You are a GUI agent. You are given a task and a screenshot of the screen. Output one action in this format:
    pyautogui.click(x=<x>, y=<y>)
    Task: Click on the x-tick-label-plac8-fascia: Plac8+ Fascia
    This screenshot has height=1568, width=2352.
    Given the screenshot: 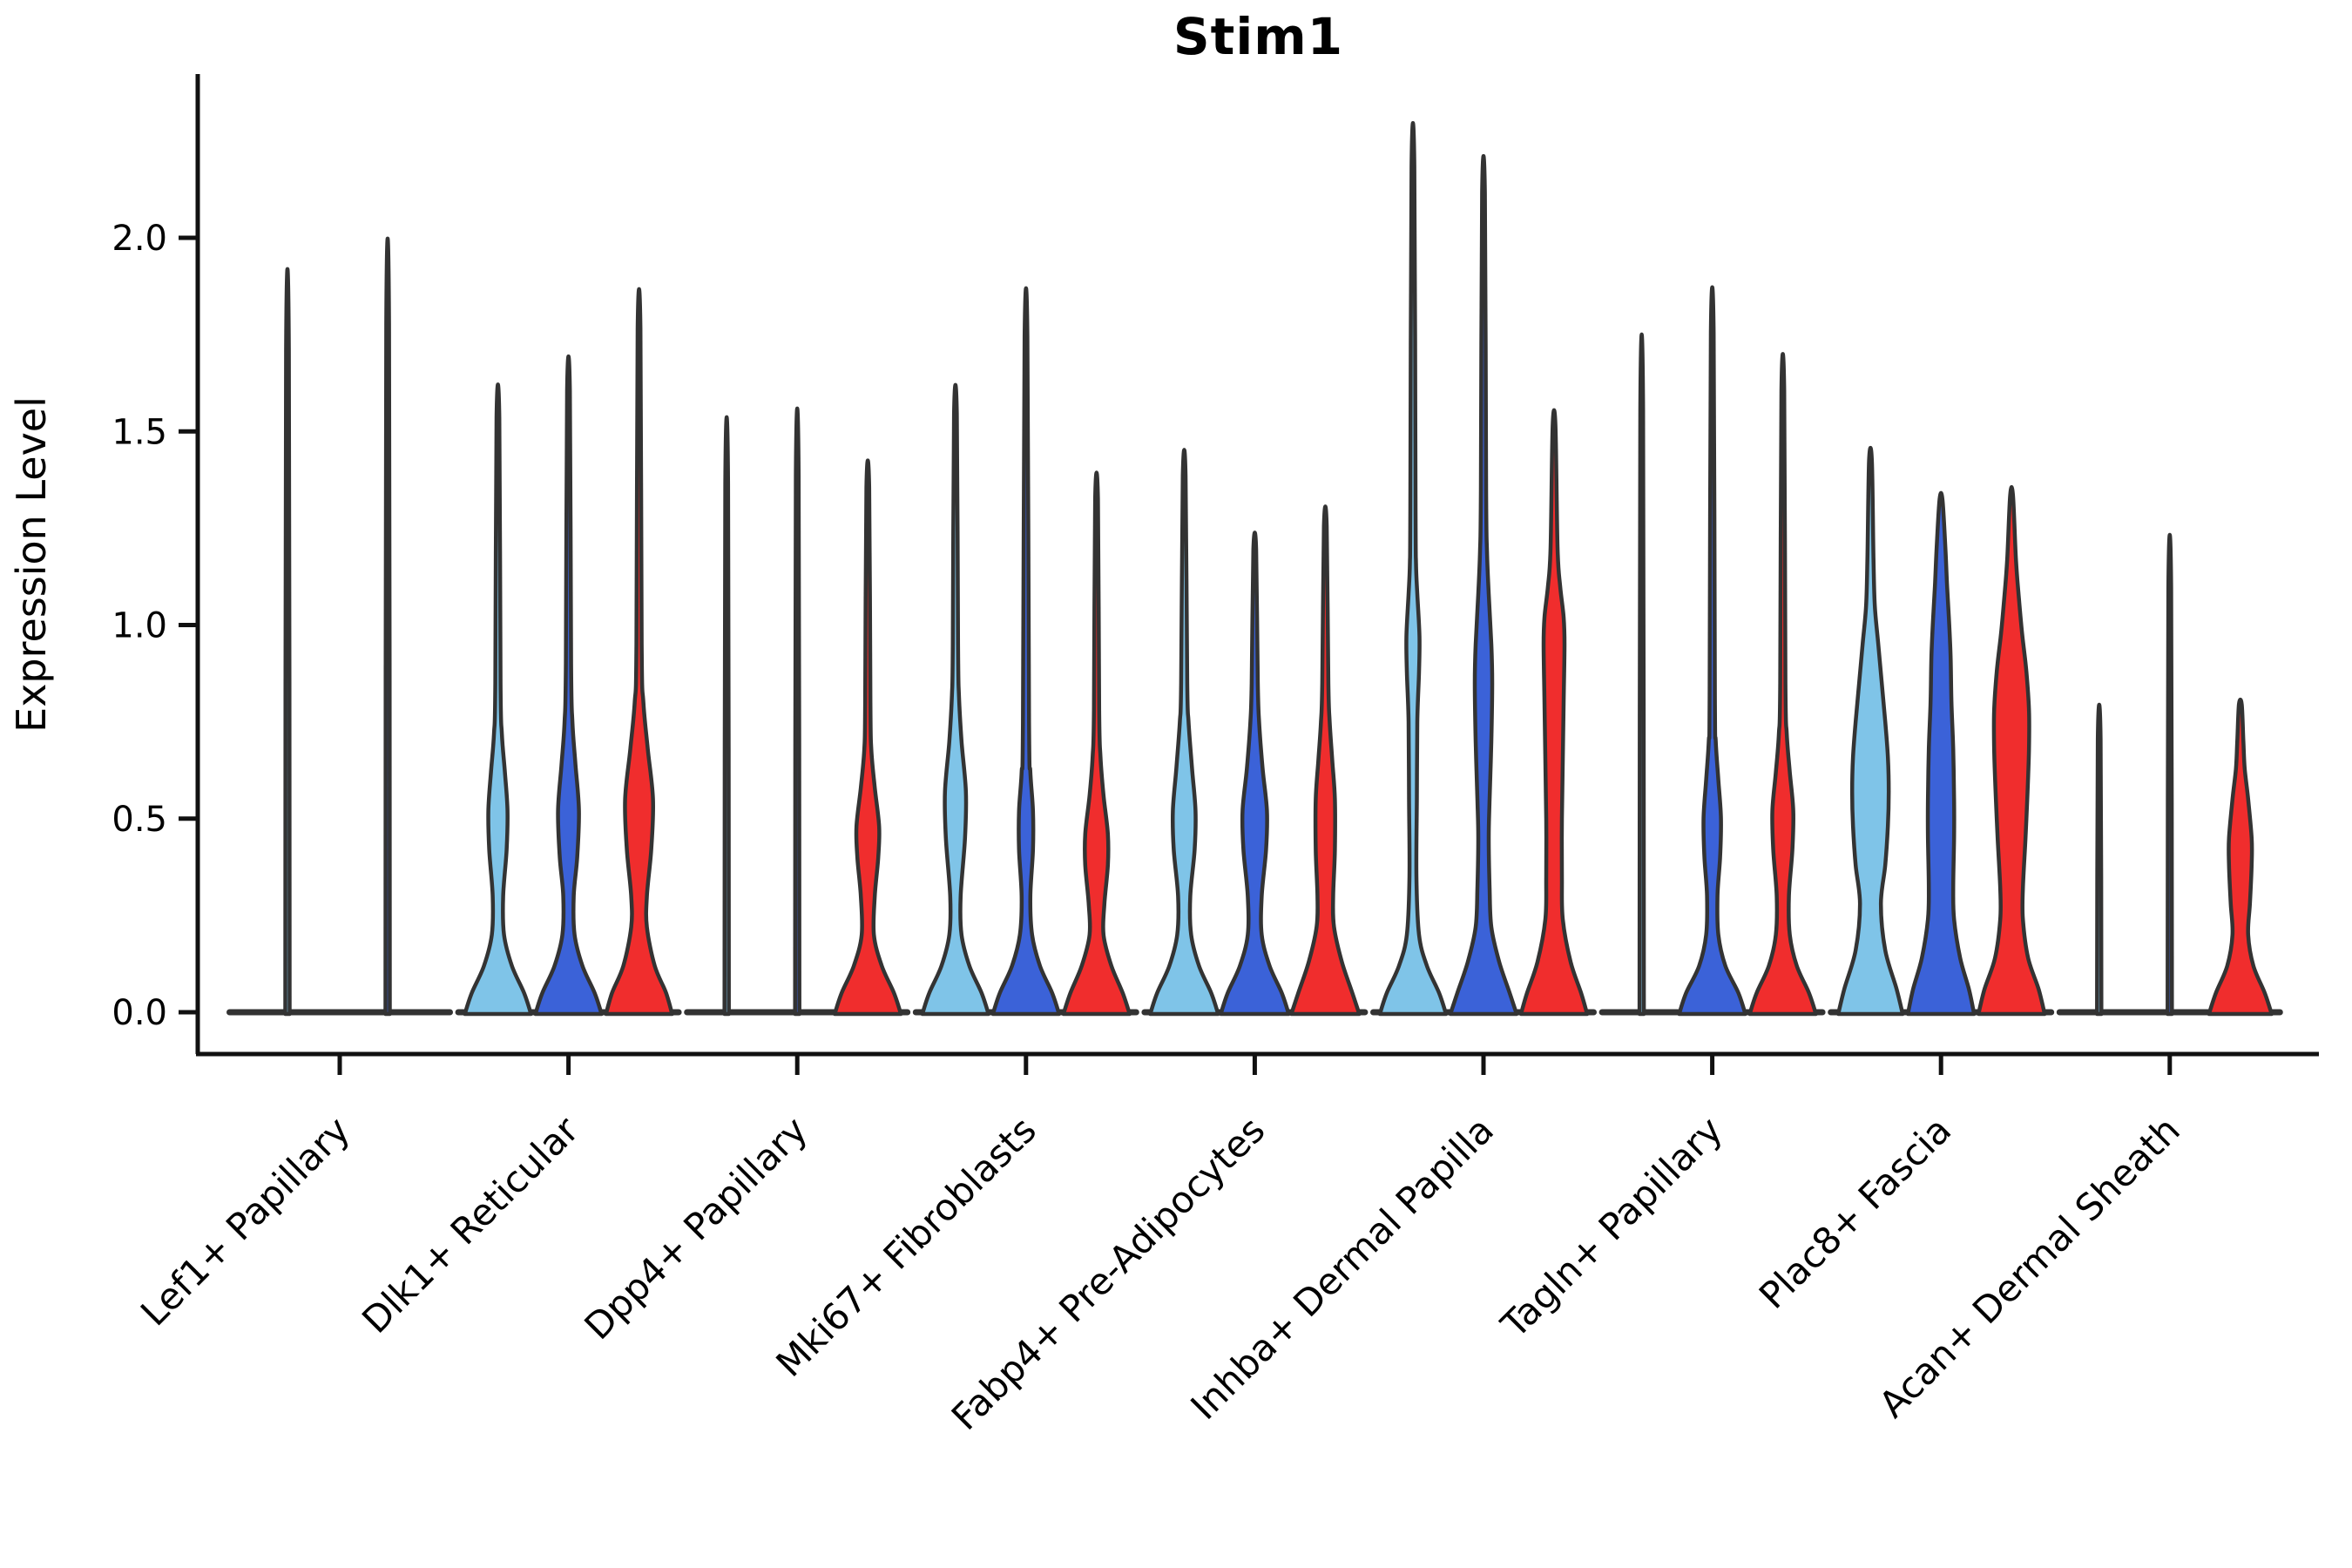 What is the action you would take?
    pyautogui.click(x=1855, y=1212)
    